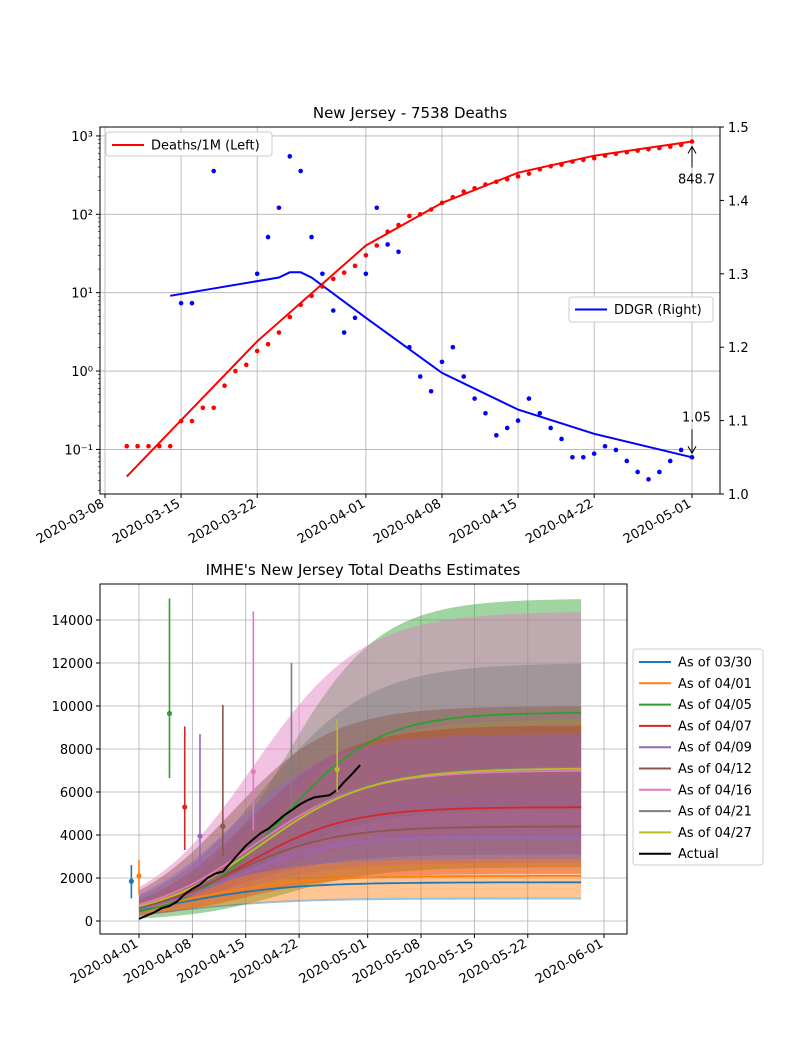 This screenshot has width=800, height=1050. I want to click on bottom-y-tick-label-1: 2000, so click(76, 879).